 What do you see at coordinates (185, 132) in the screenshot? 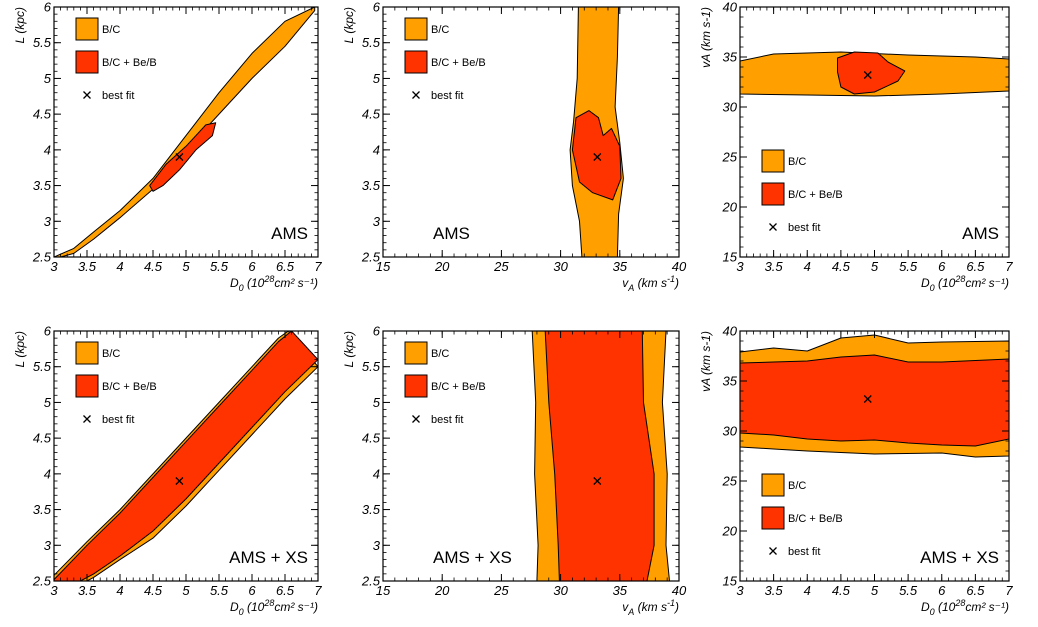
I see `region-bc` at bounding box center [185, 132].